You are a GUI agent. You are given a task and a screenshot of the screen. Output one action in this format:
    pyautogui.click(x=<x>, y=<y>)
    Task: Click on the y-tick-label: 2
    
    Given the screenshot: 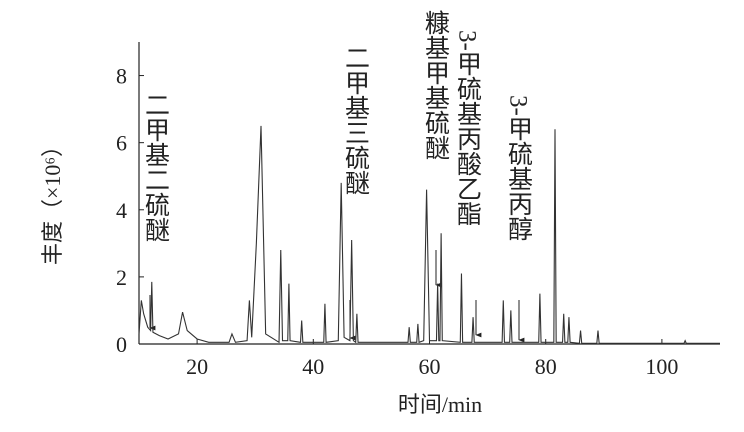 What is the action you would take?
    pyautogui.click(x=121, y=277)
    